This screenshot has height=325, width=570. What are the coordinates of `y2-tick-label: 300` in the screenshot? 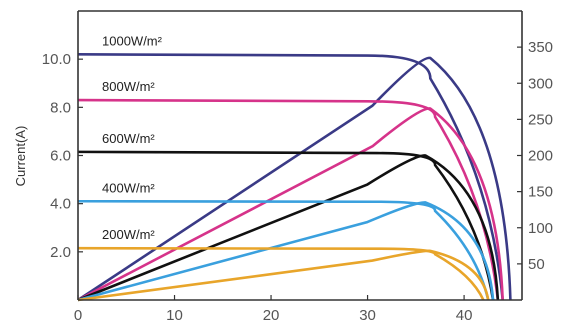 It's located at (540, 83).